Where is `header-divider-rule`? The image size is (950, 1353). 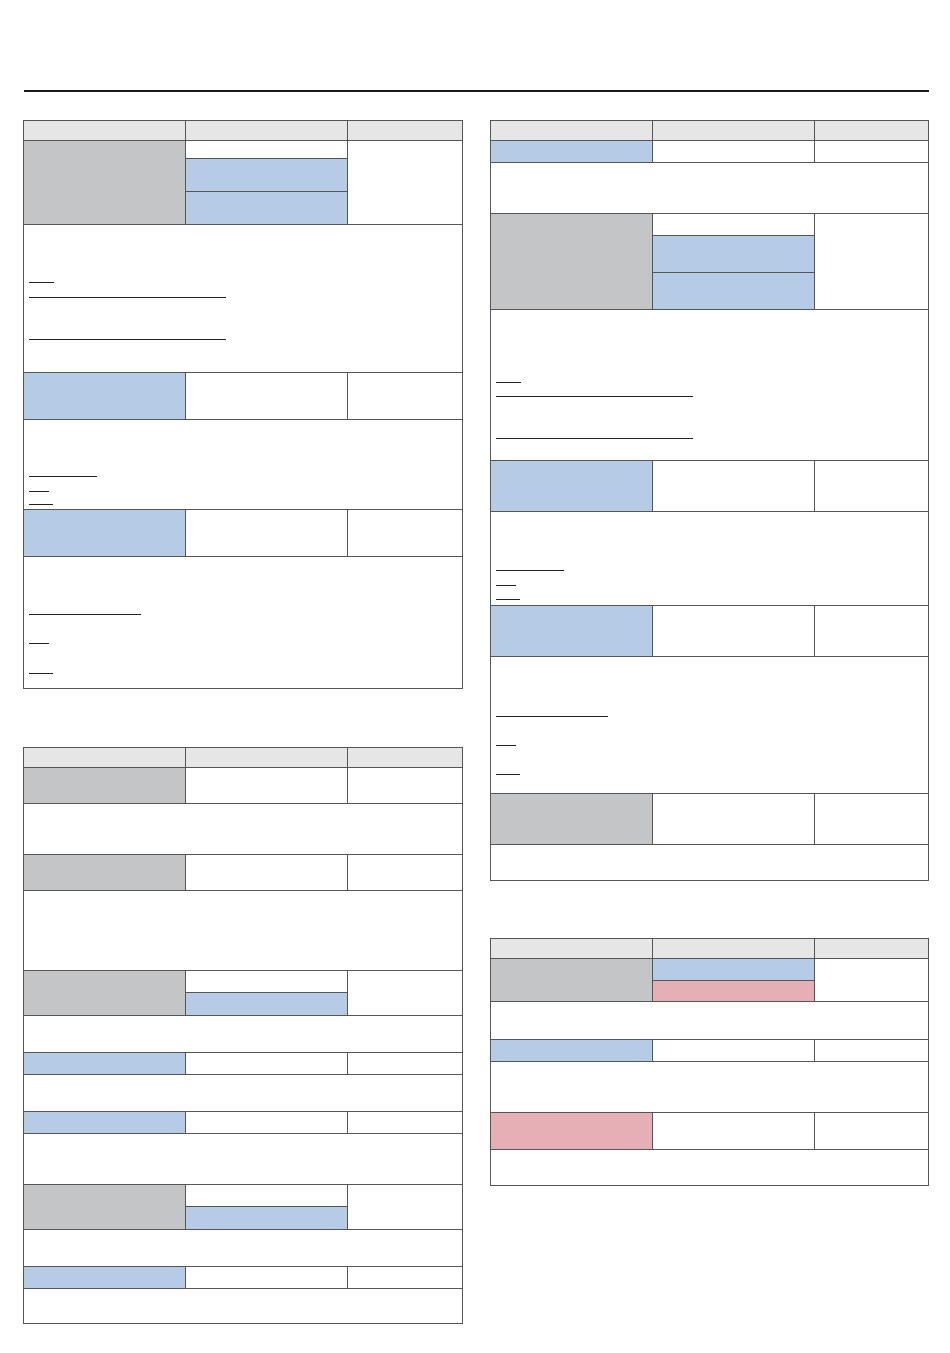 header-divider-rule is located at coordinates (476, 91).